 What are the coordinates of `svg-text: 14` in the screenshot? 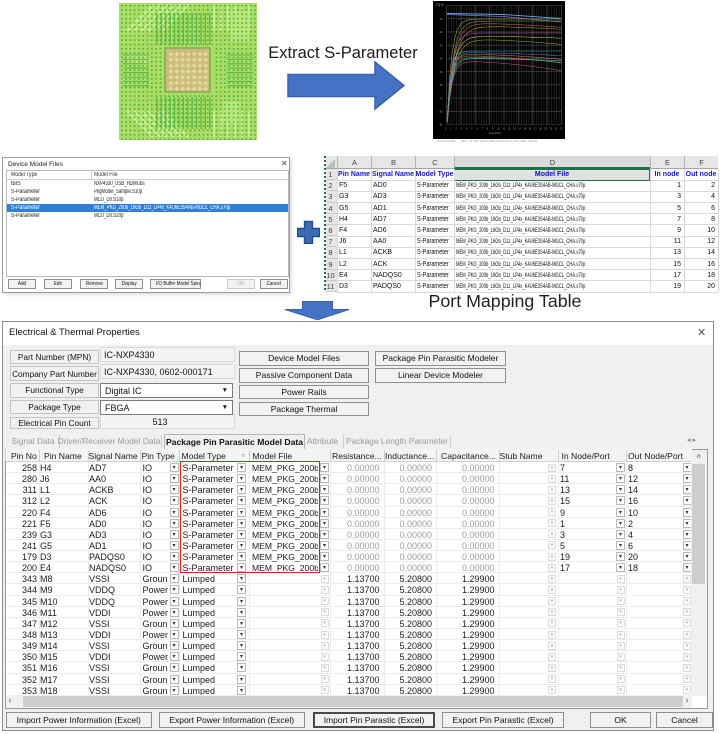 It's located at (519, 129).